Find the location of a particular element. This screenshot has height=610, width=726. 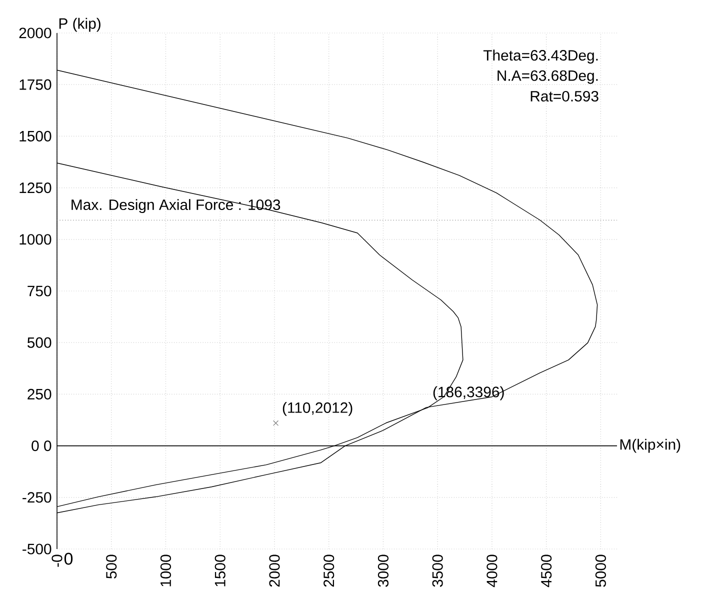

x-tick-label: 1000 is located at coordinates (166, 570).